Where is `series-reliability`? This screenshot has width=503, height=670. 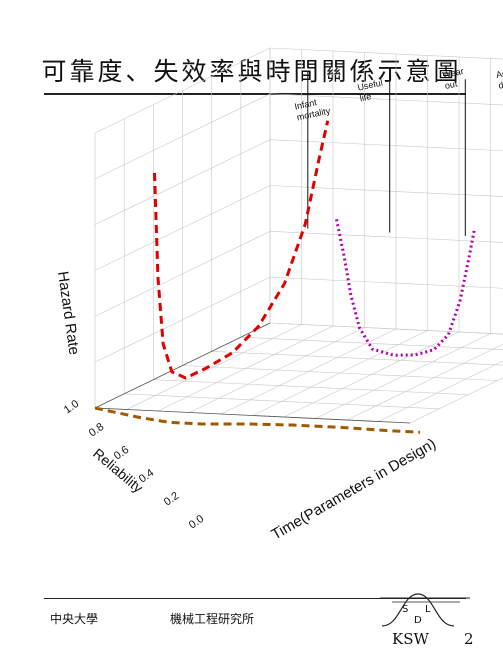
series-reliability is located at coordinates (257, 420).